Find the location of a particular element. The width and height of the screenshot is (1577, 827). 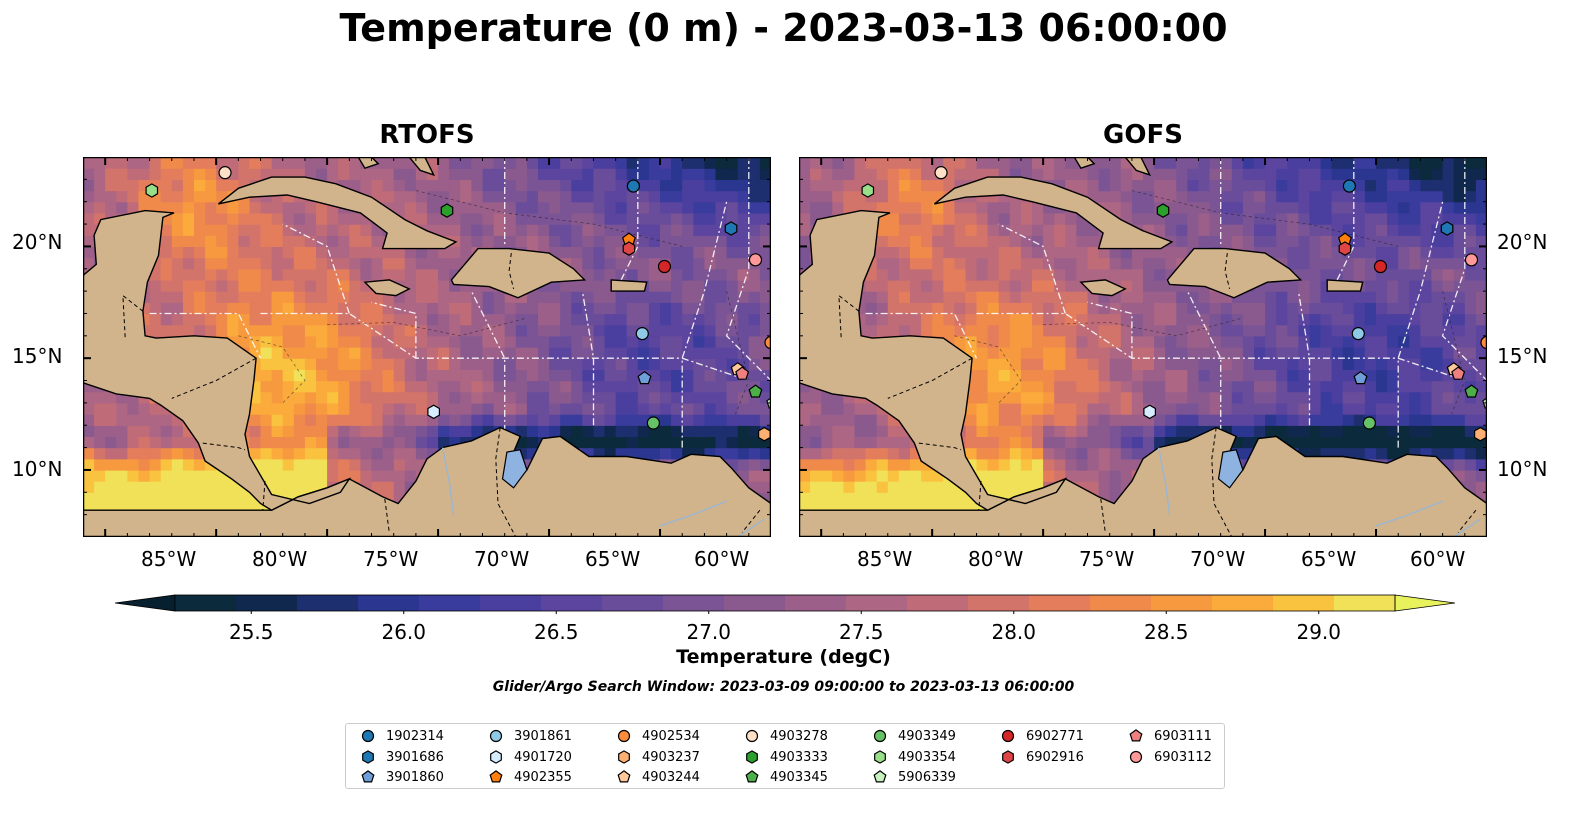

legend-item-4903345: 4903345 is located at coordinates (786, 777).